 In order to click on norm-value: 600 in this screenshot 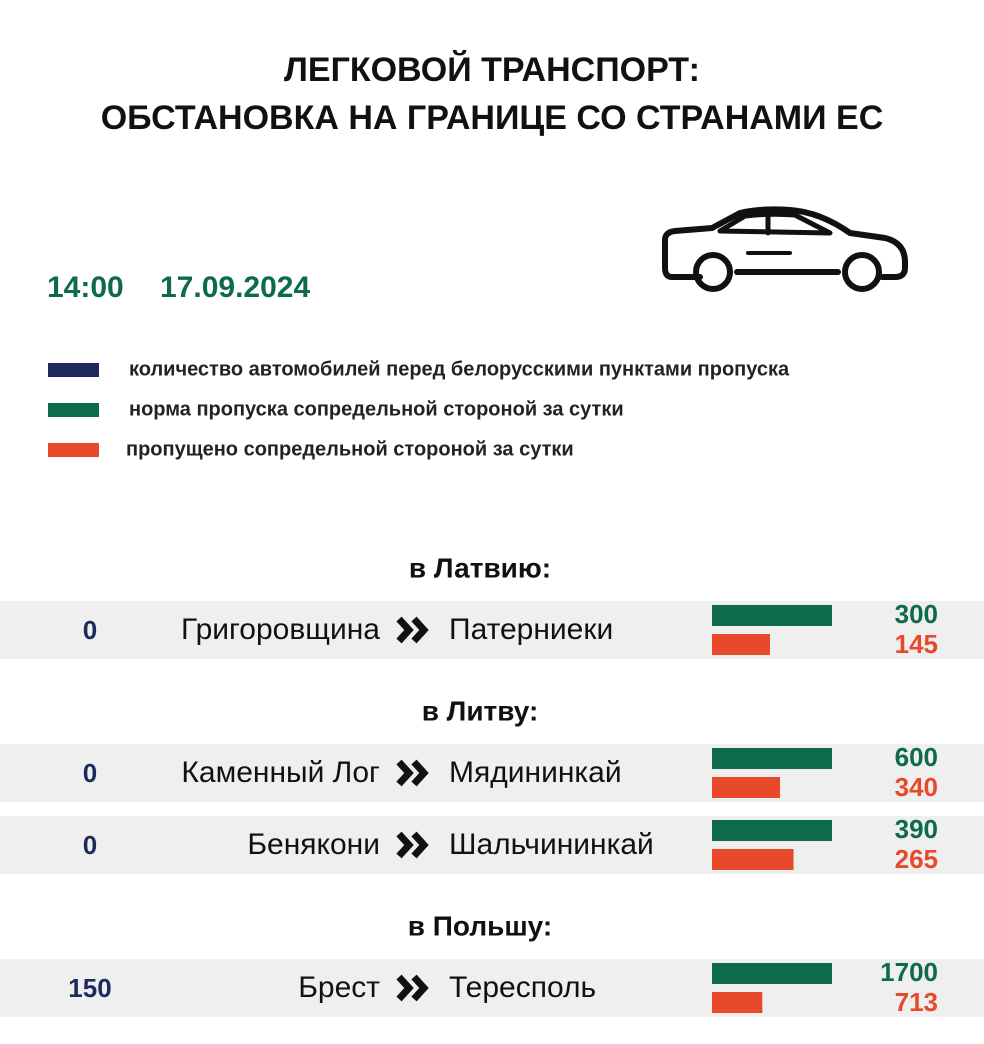, I will do `click(916, 757)`.